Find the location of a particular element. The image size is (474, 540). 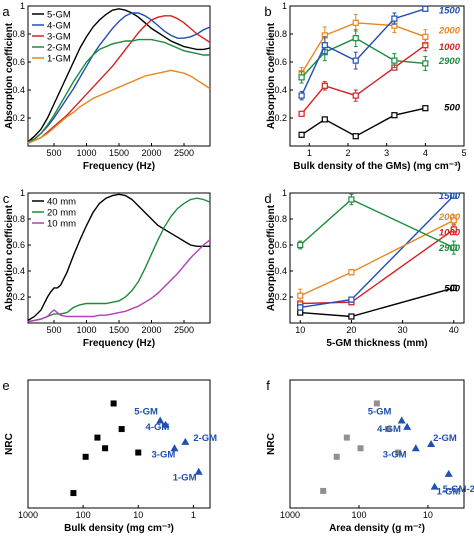

series-label-2900: 2900 is located at coordinates (449, 248).